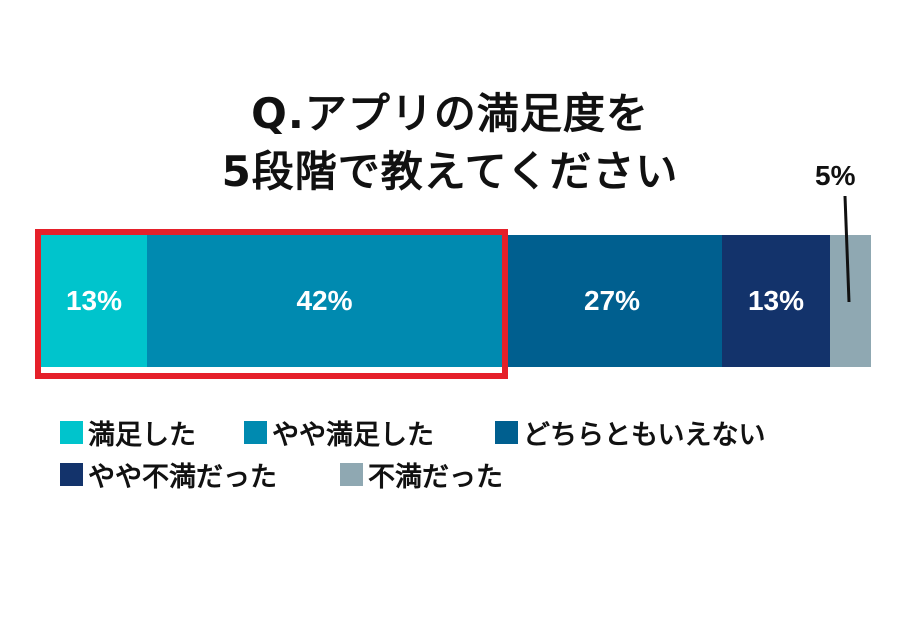 Image resolution: width=900 pixels, height=633 pixels. Describe the element at coordinates (850, 301) in the screenshot. I see `segment-dissatisfied` at that location.